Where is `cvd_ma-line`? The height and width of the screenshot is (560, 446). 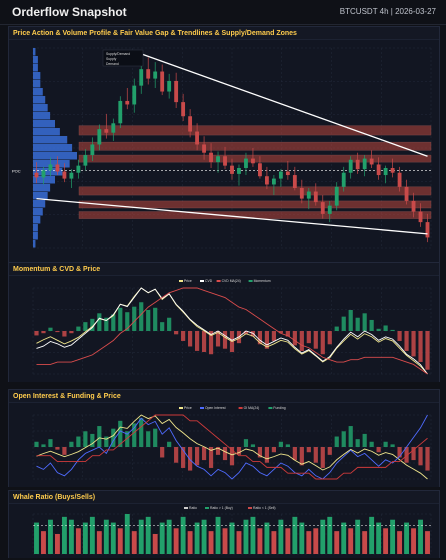 cvd_ma-line is located at coordinates (232, 331).